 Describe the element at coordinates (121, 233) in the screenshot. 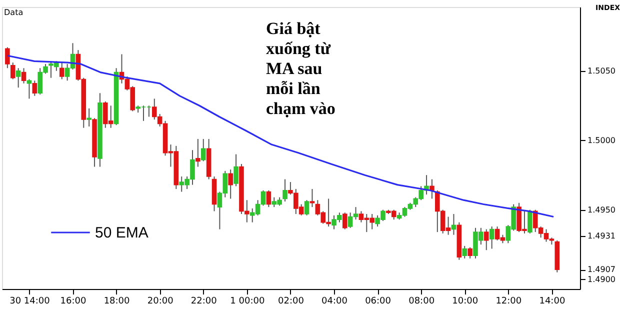

I see `legend-label: 50 EMA` at that location.